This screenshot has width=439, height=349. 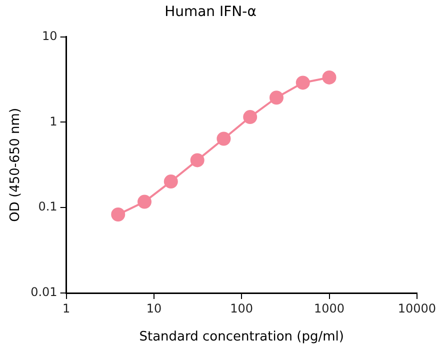 I want to click on y-tick-label: 0.1, so click(x=48, y=207).